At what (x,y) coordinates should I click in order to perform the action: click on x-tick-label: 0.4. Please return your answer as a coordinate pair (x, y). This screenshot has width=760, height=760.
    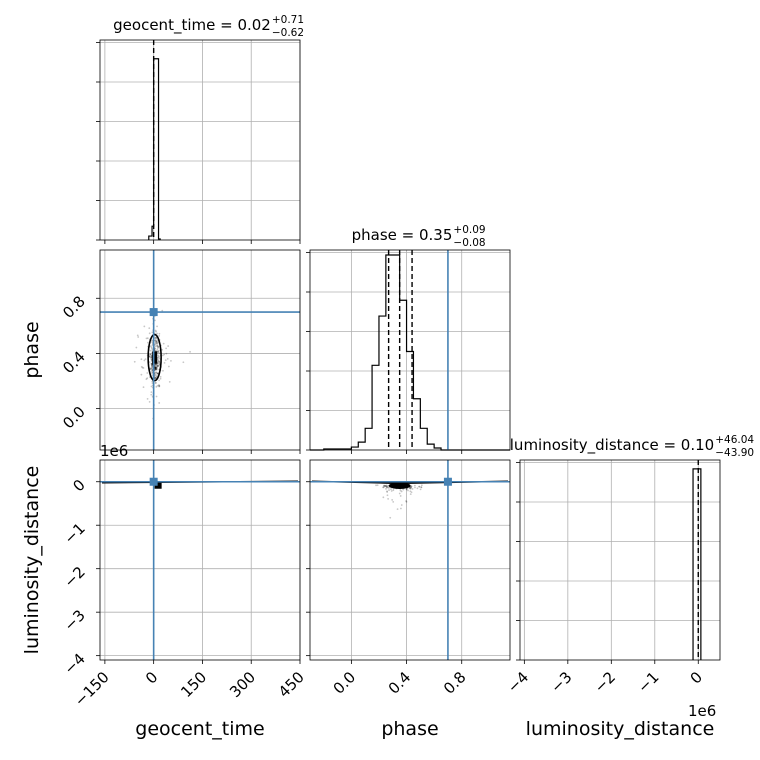
    Looking at the image, I should click on (400, 683).